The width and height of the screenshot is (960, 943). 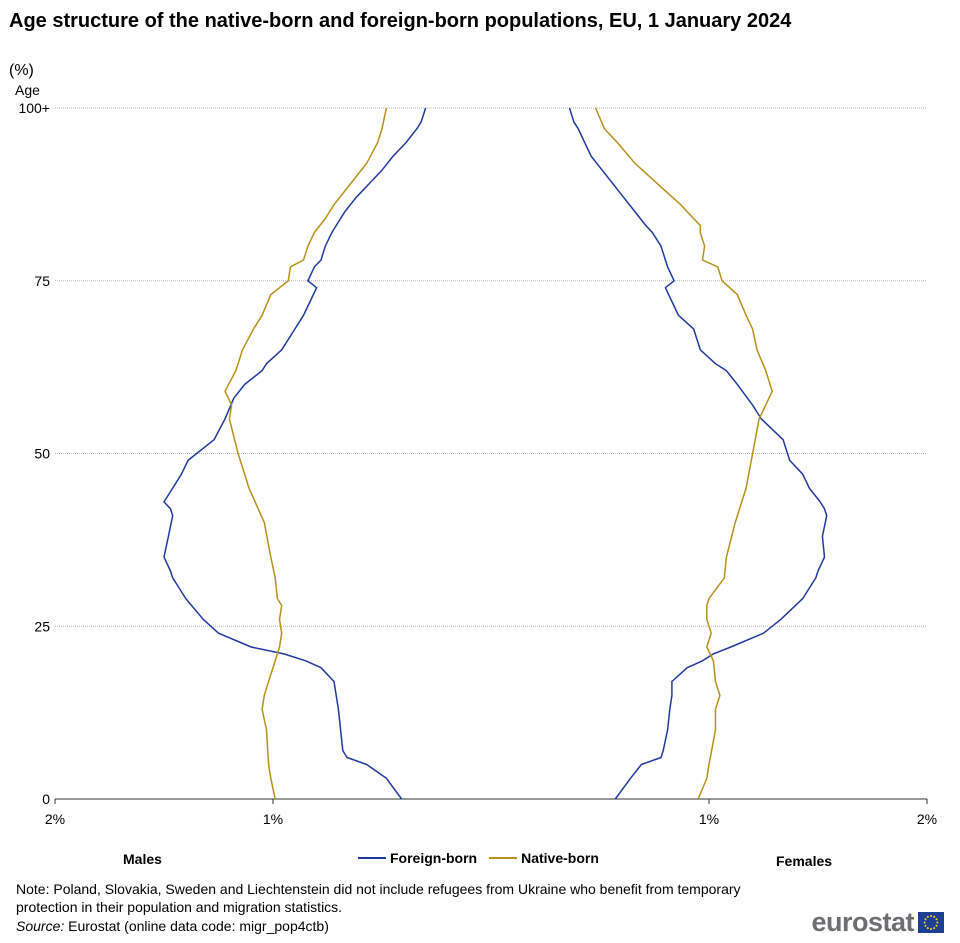 What do you see at coordinates (21, 70) in the screenshot?
I see `unit-label: (%)` at bounding box center [21, 70].